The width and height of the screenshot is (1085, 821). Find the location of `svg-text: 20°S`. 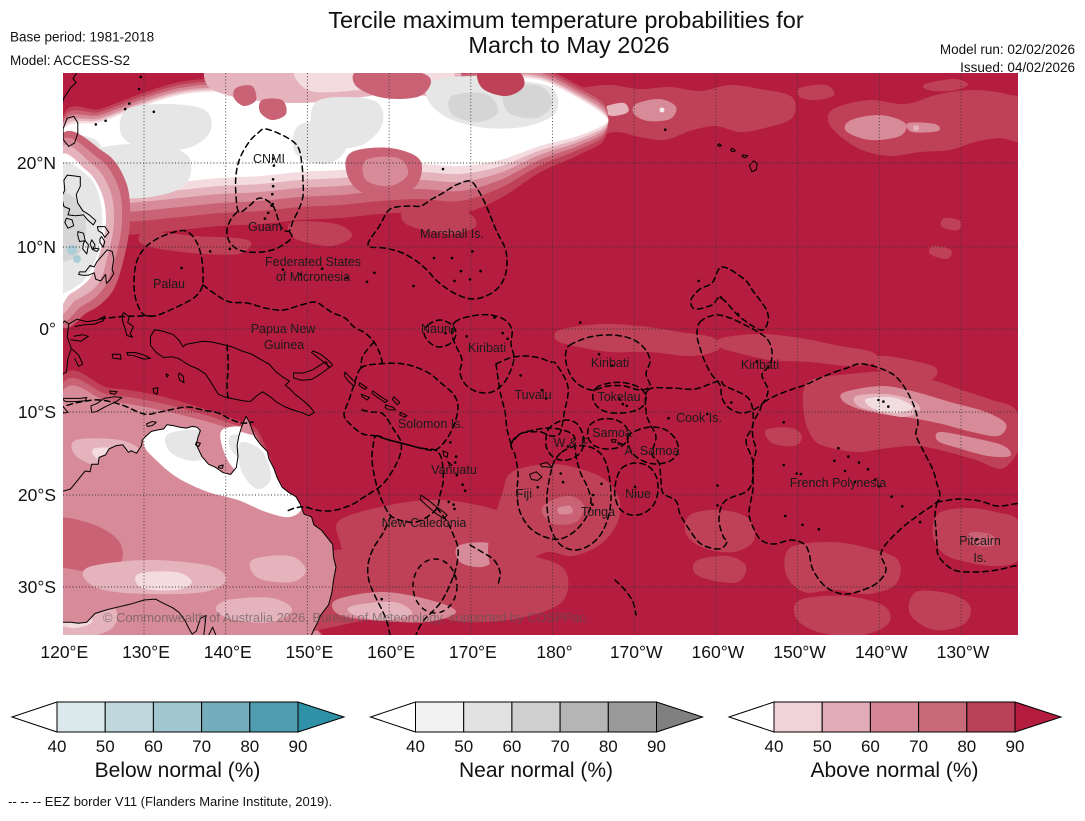

svg-text: 20°S is located at coordinates (37, 495).